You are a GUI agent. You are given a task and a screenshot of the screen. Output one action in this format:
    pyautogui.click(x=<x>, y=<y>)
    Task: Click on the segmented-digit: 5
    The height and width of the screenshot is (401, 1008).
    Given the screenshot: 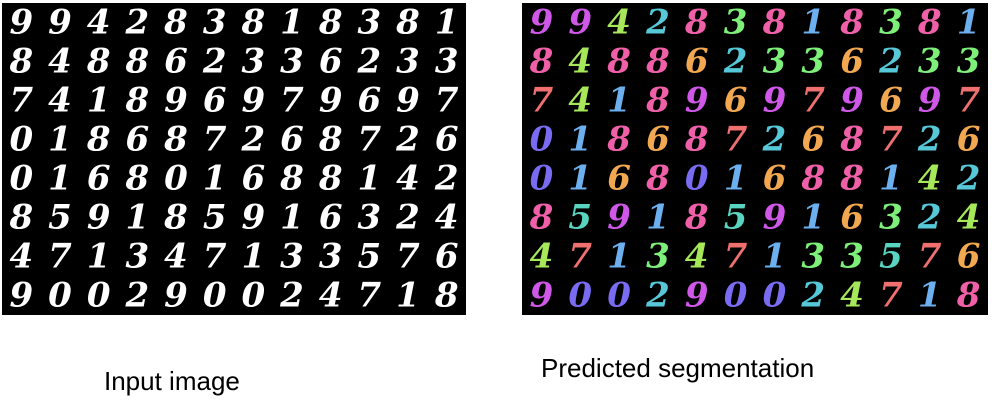 What is the action you would take?
    pyautogui.click(x=891, y=257)
    